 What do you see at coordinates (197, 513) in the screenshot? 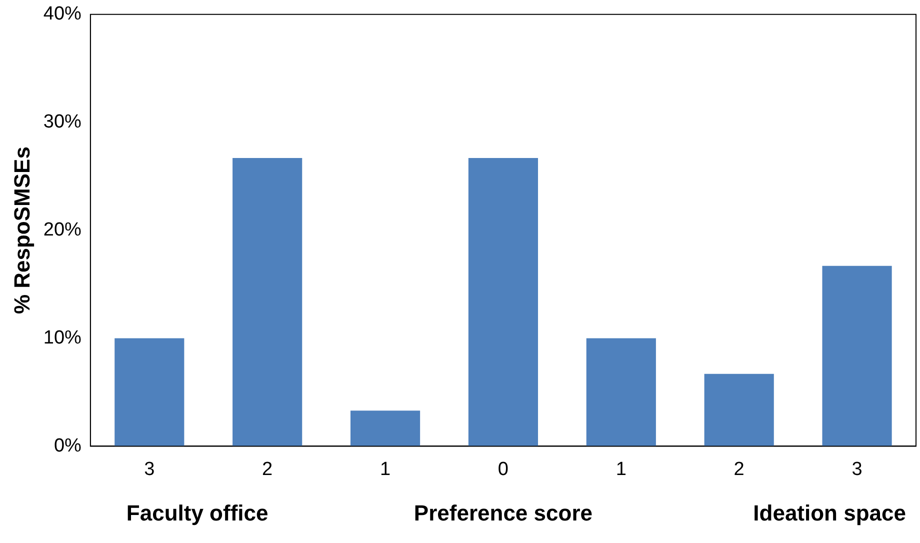
I see `text: Faculty office` at bounding box center [197, 513].